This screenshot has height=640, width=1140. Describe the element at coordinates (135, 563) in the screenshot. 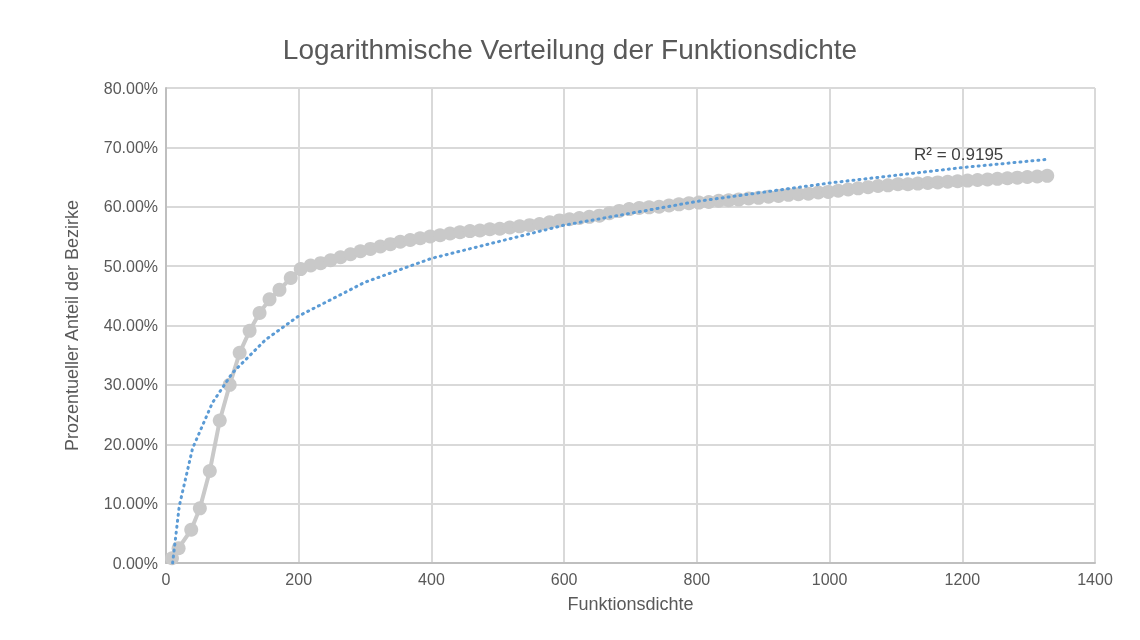

I see `y-tick-label: 0.00%` at that location.